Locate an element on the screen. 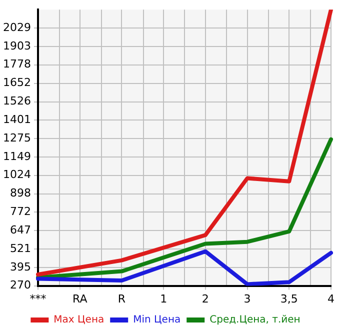  x-tick-label: 1 is located at coordinates (164, 299).